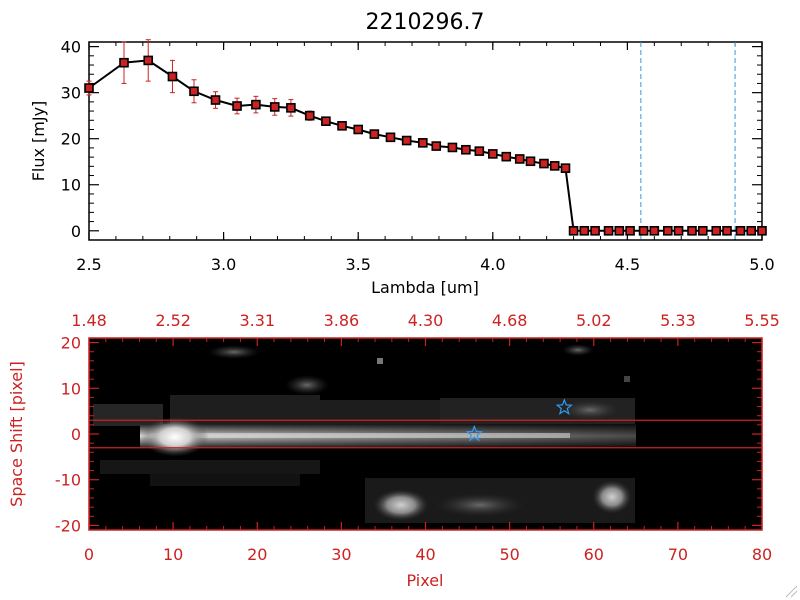 The height and width of the screenshot is (600, 800). Describe the element at coordinates (88, 264) in the screenshot. I see `x-tick-label: 2.5` at that location.